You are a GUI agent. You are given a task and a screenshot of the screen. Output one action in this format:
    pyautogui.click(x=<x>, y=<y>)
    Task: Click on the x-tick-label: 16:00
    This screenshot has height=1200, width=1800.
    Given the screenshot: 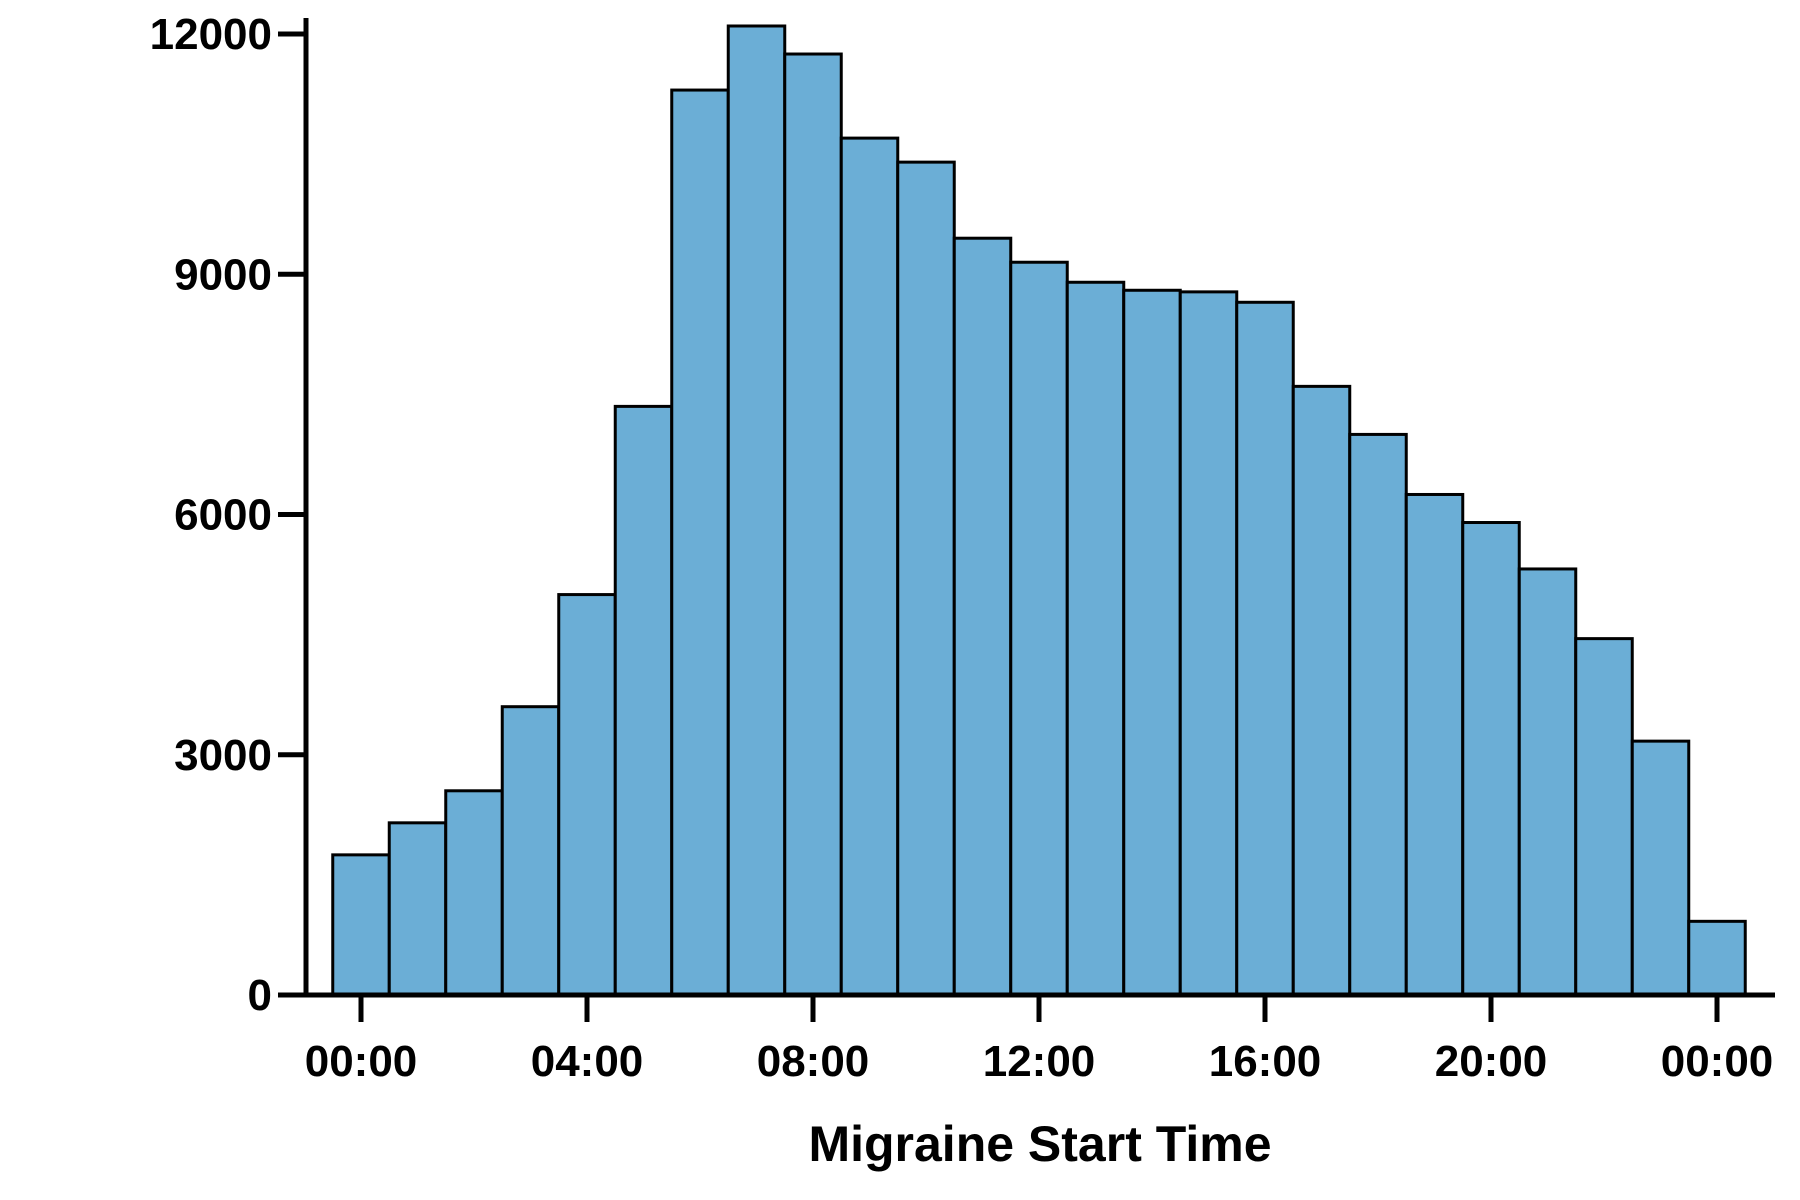 What is the action you would take?
    pyautogui.click(x=1265, y=1061)
    